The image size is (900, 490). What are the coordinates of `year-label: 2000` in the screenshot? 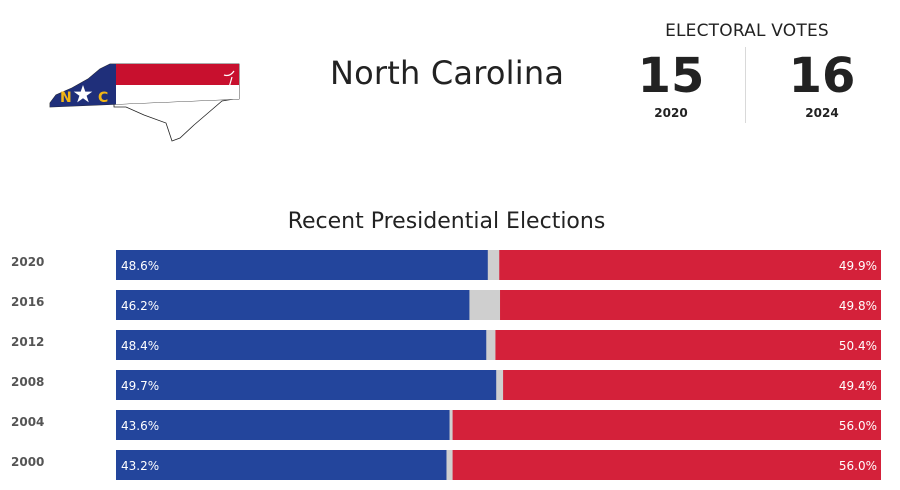 It's located at (27, 462).